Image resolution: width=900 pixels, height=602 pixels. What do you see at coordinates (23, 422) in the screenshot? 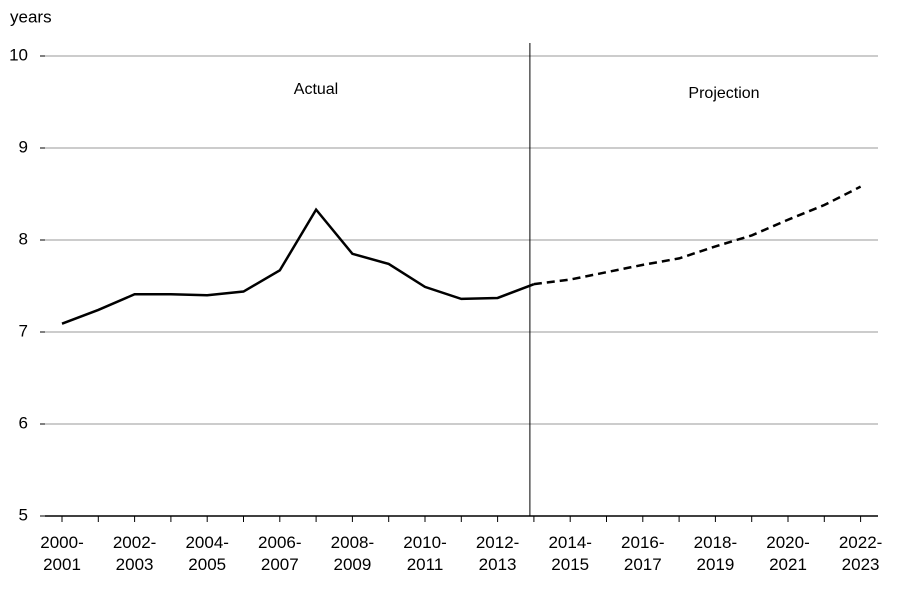
I see `y-tick-label: 6` at bounding box center [23, 422].